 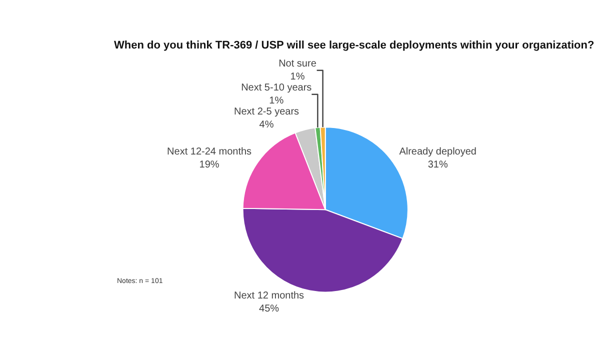 What do you see at coordinates (269, 296) in the screenshot?
I see `slice-label: Next 12 months` at bounding box center [269, 296].